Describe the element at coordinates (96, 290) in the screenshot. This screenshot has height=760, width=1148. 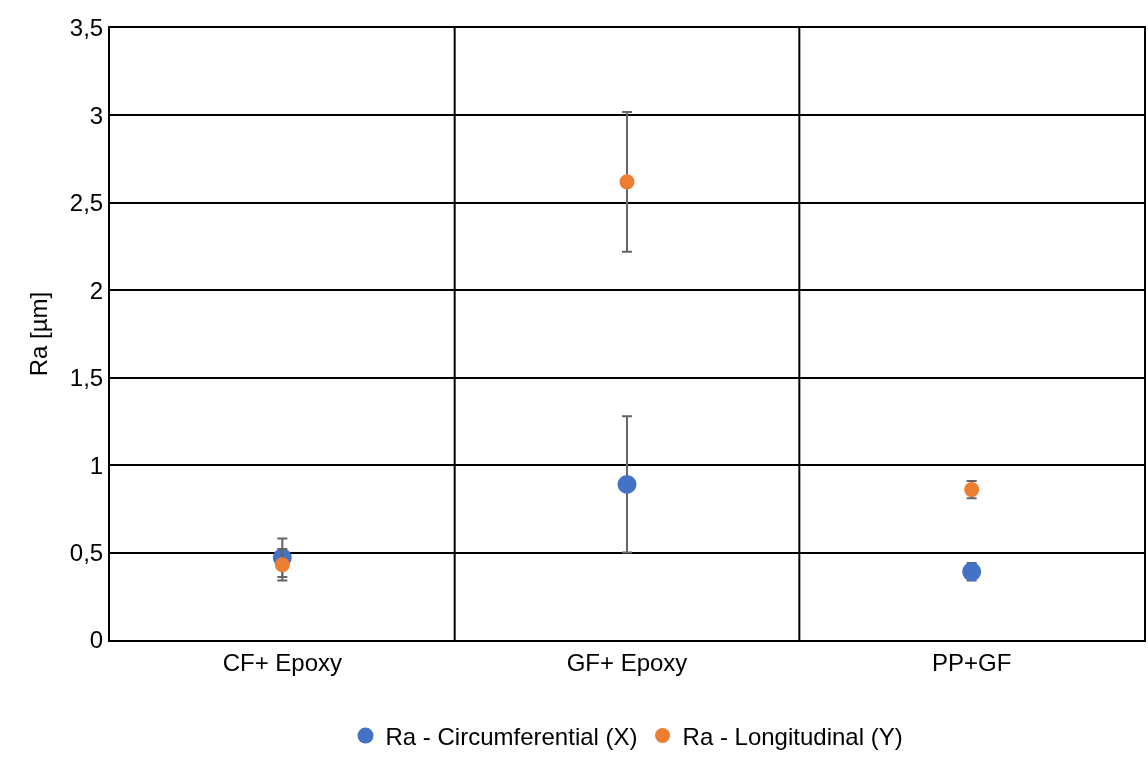
I see `y-tick-label: 2` at that location.